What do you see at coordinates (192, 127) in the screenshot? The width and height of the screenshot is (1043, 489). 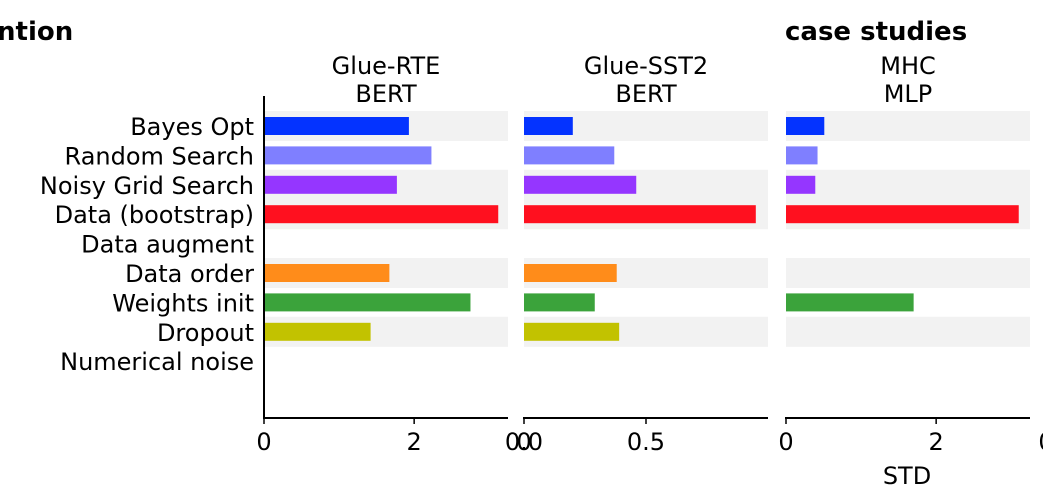 I see `category-label: Bayes Opt` at bounding box center [192, 127].